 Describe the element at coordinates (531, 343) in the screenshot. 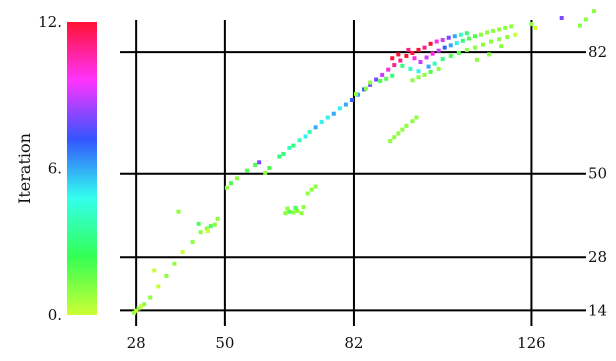

I see `x-tick-label: 126` at that location.